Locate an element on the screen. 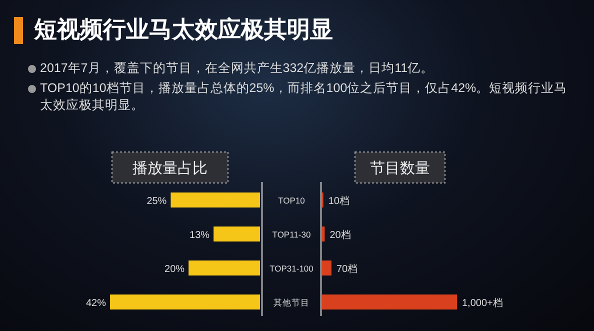  data-label: 20% is located at coordinates (174, 269).